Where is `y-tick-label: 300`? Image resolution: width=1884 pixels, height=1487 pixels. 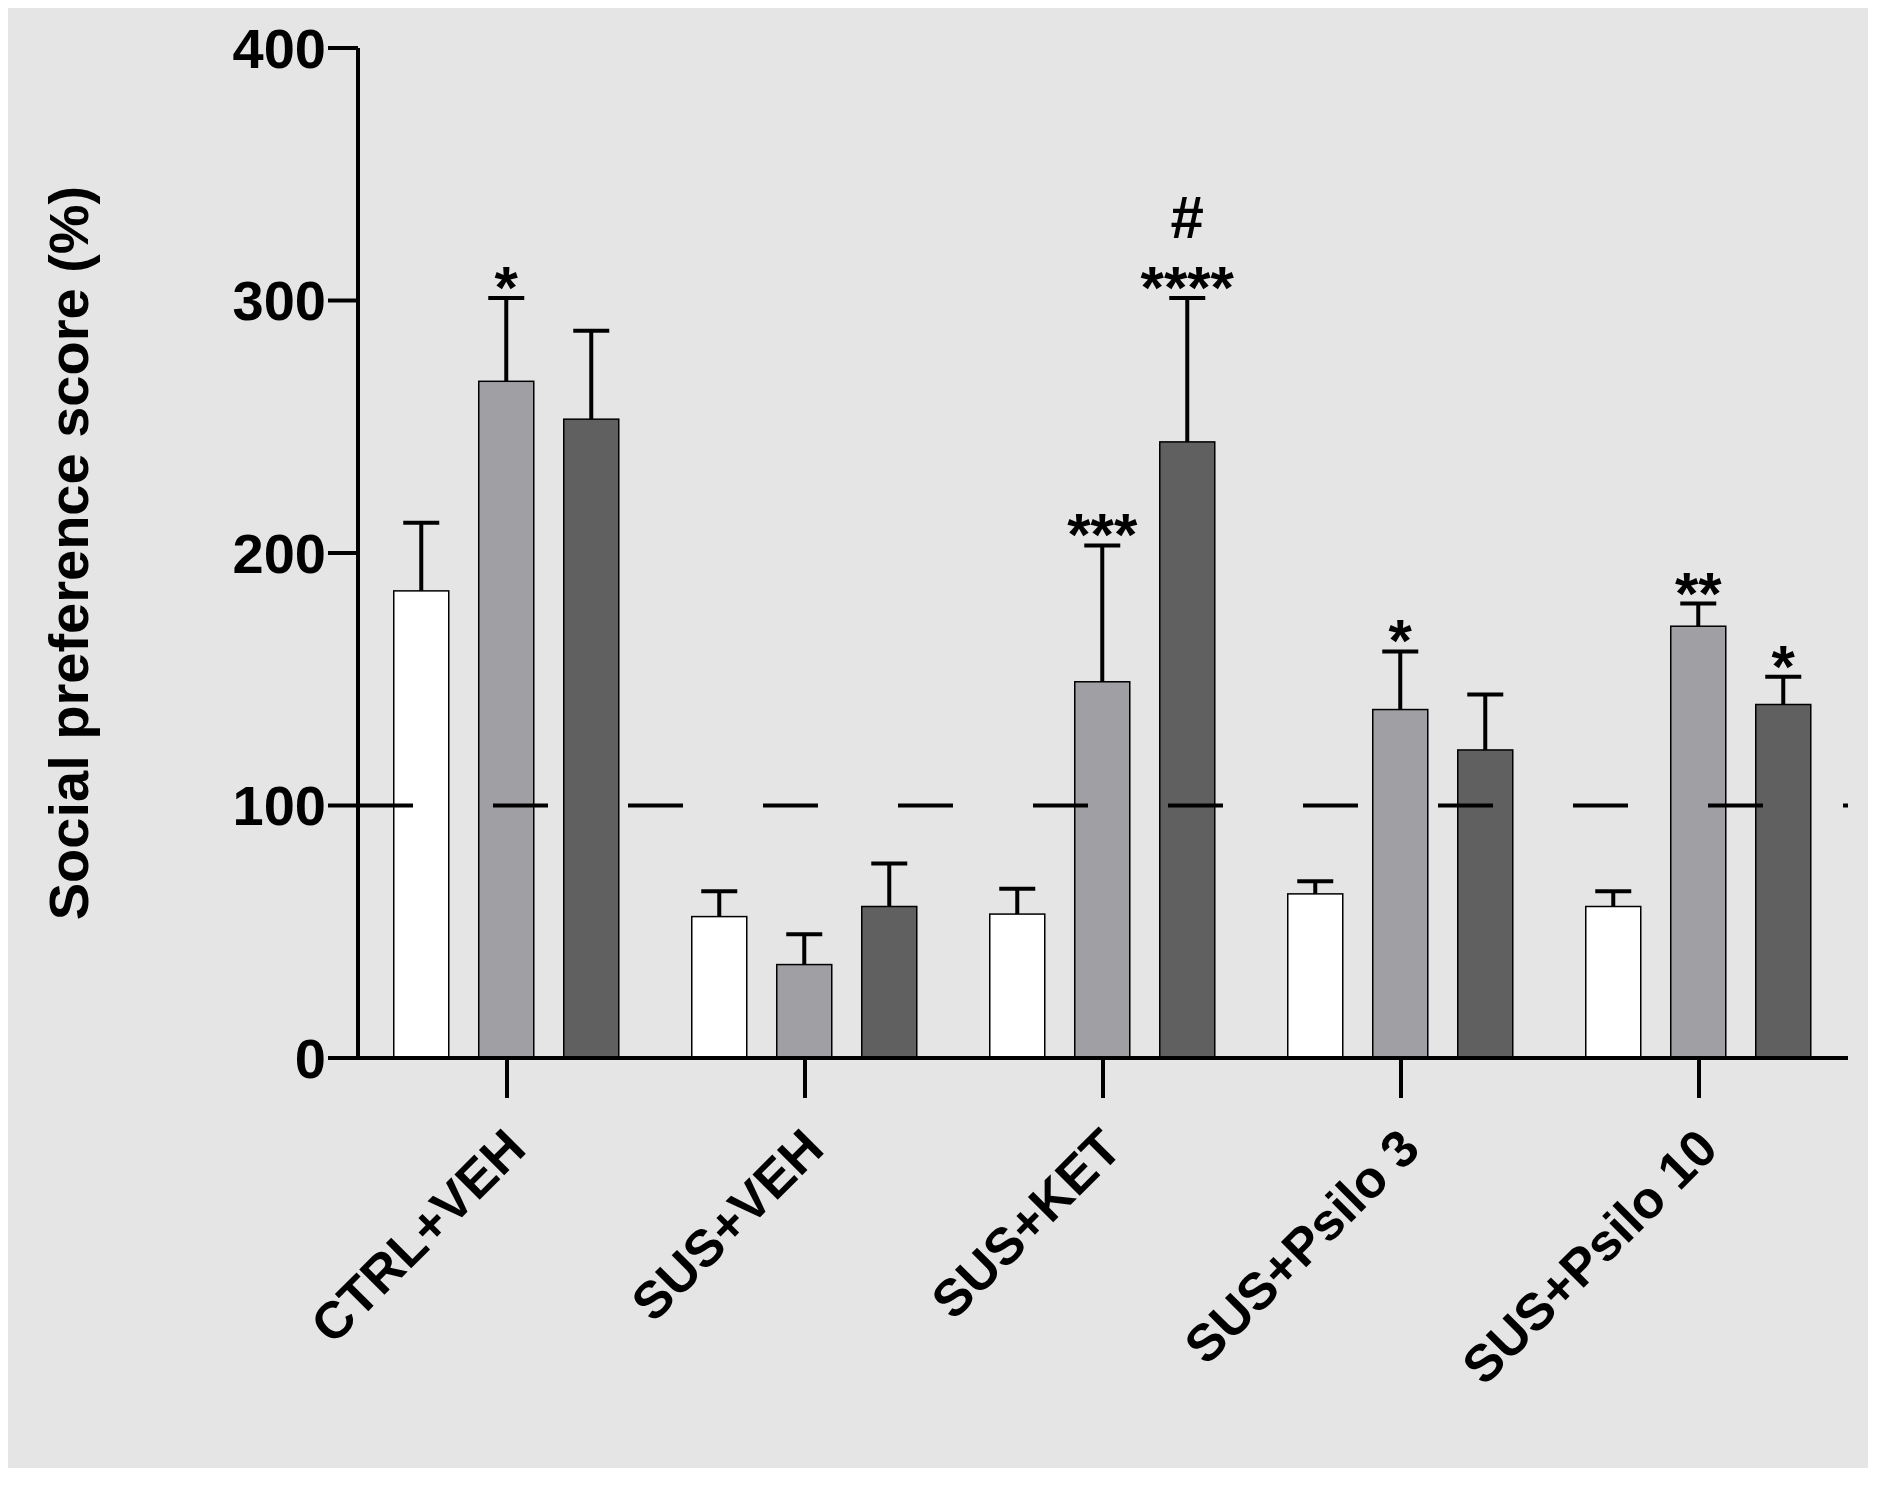 y-tick-label: 300 is located at coordinates (279, 301).